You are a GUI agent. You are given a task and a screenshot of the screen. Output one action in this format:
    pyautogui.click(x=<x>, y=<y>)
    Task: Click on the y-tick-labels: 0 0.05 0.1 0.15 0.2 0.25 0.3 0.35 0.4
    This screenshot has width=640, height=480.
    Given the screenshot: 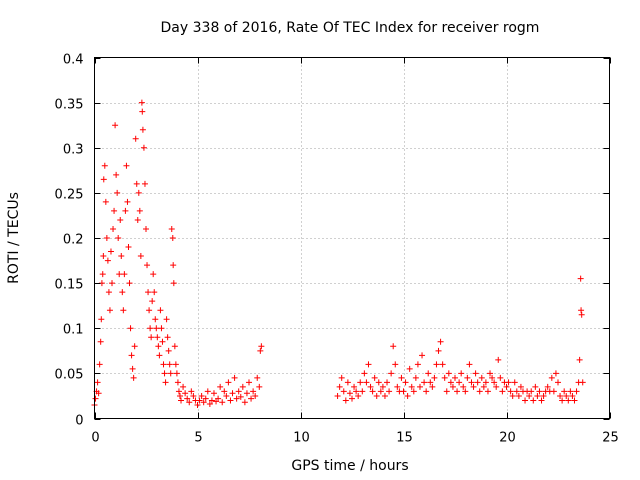 What is the action you would take?
    pyautogui.click(x=69, y=241)
    